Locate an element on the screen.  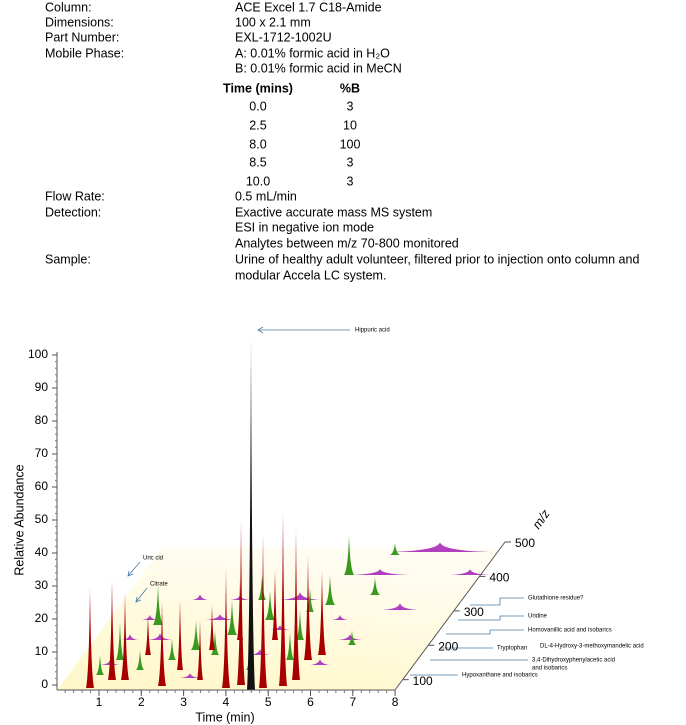
spec-value: B: 0.01% formic acid in MeCN is located at coordinates (318, 68).